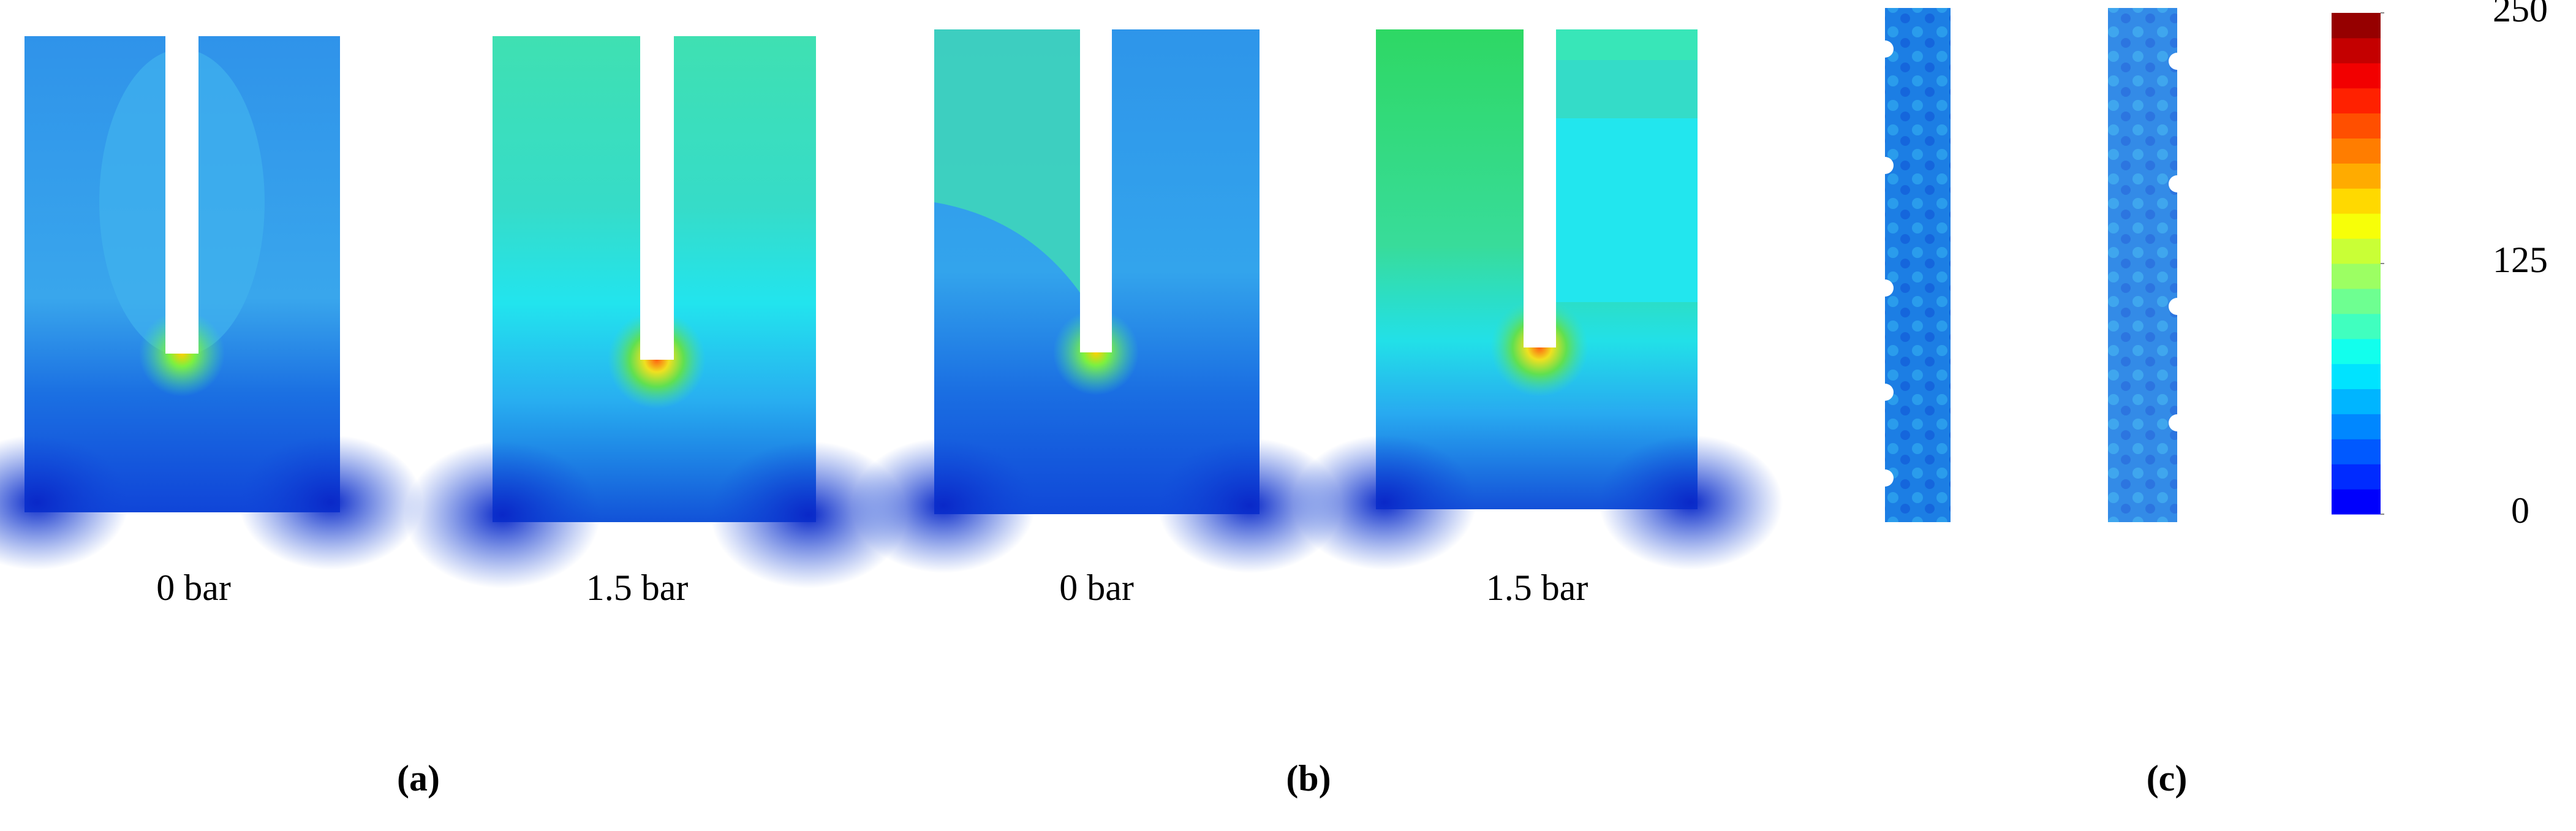  What do you see at coordinates (1097, 301) in the screenshot?
I see `contour-b-0bar` at bounding box center [1097, 301].